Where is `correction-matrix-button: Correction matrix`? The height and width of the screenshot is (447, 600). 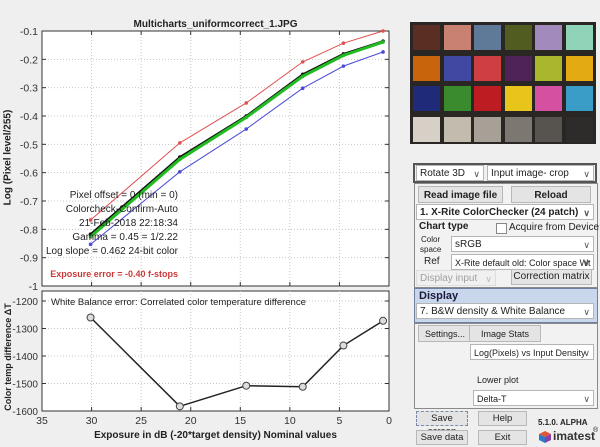
correction-matrix-button: Correction matrix is located at coordinates (551, 277).